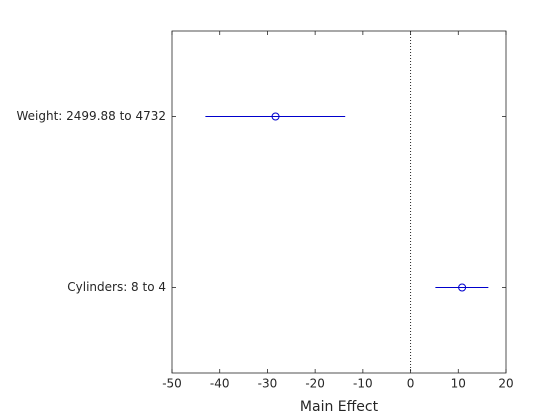 The height and width of the screenshot is (420, 560). Describe the element at coordinates (411, 384) in the screenshot. I see `x-tick-label: 0` at that location.